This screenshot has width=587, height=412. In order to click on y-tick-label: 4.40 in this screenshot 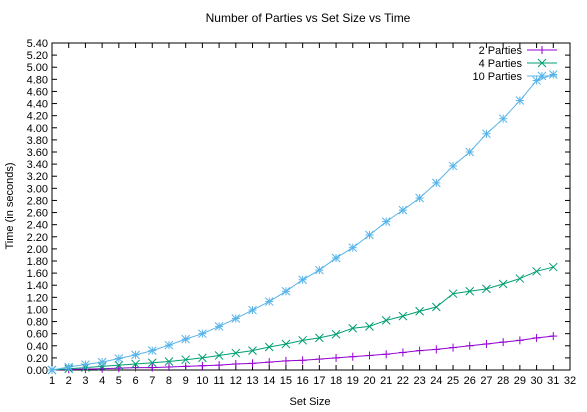, I will do `click(37, 105)`.